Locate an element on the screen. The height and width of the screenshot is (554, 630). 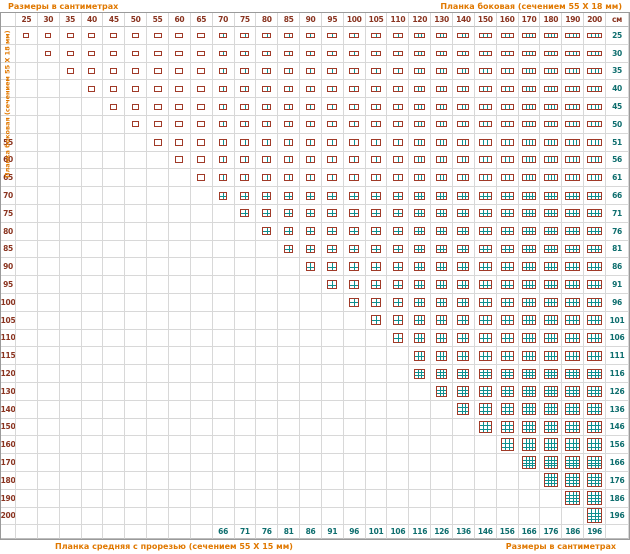
bottom-middle-plank-value is located at coordinates (27, 532).